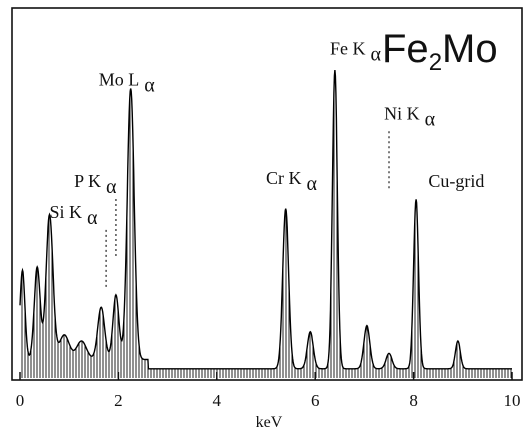 This screenshot has height=430, width=527. Describe the element at coordinates (292, 181) in the screenshot. I see `peak-label: Cr K α` at that location.